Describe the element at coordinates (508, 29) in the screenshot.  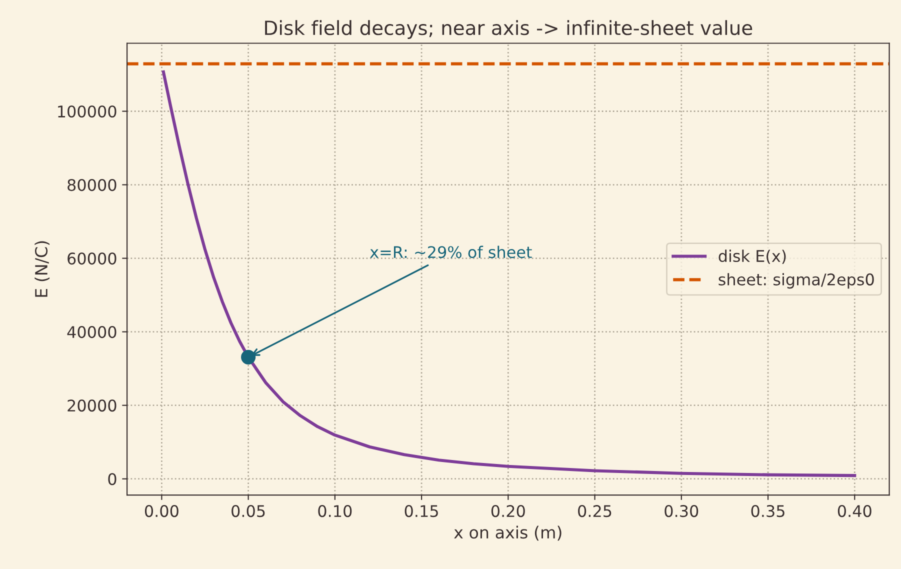
I see `chart-title: Disk field decays; near axis -> infinite-sheet value` at that location.